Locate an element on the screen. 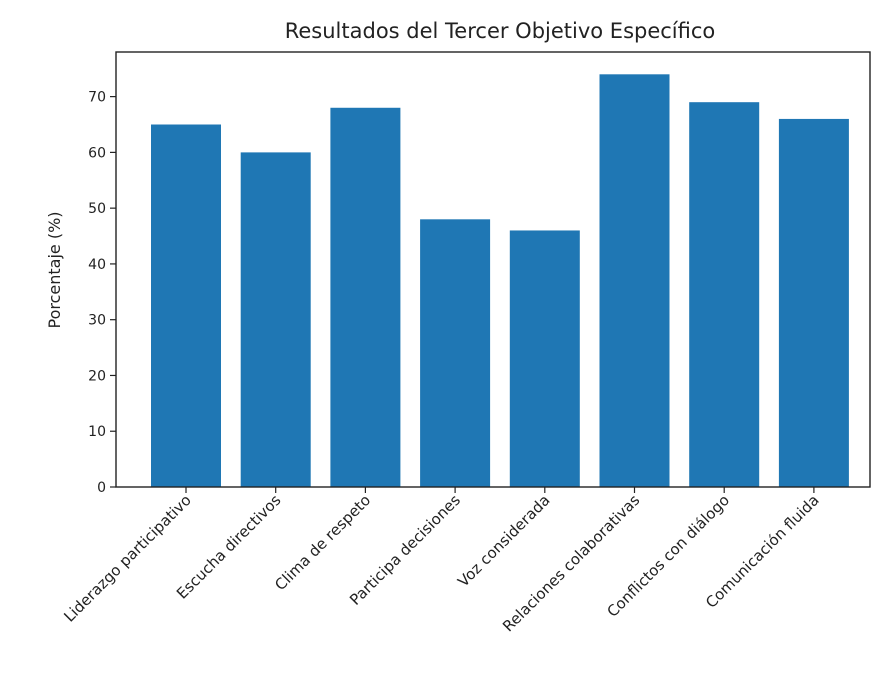 The image size is (871, 695). bar-voz-considerada is located at coordinates (544, 358).